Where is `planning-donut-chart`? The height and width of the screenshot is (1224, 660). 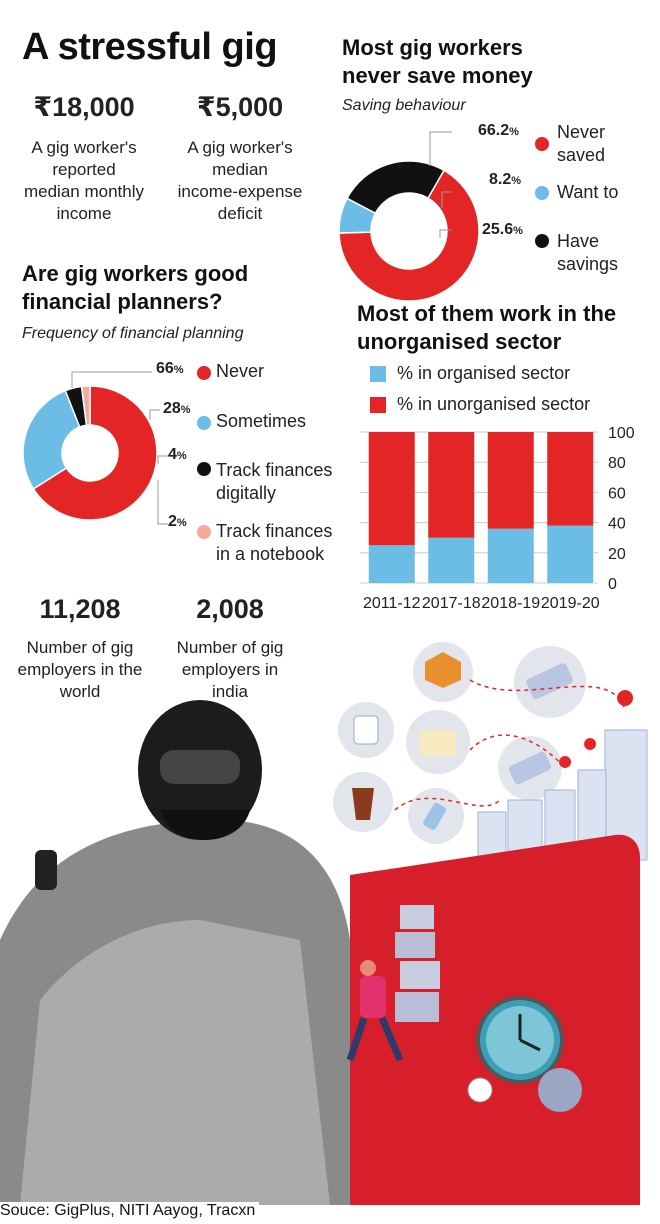
planning-donut-chart is located at coordinates (90, 453).